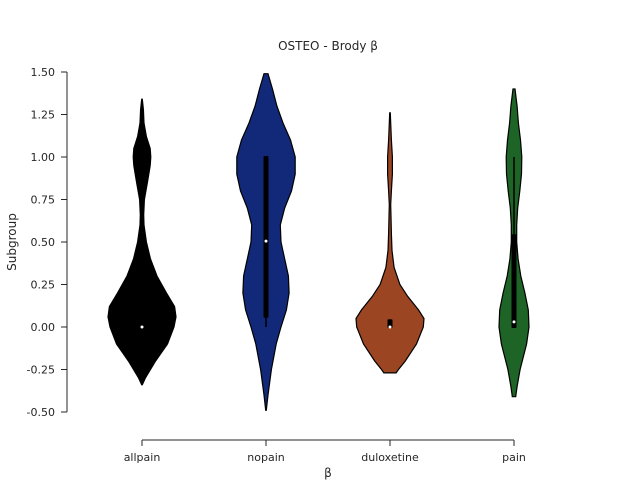 The image size is (640, 480). What do you see at coordinates (43, 285) in the screenshot?
I see `y-tick-label: 0.25` at bounding box center [43, 285].